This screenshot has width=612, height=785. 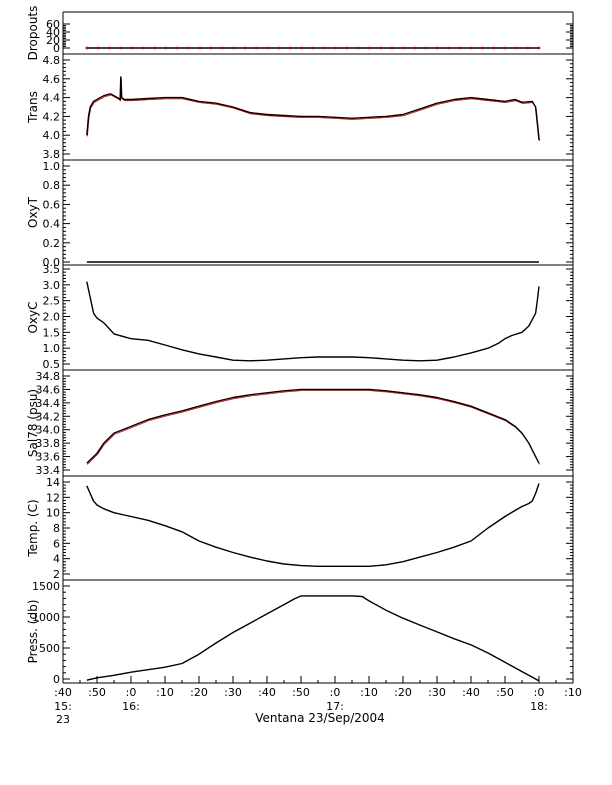 I want to click on y-tick-label: 4.4, so click(x=52, y=98).